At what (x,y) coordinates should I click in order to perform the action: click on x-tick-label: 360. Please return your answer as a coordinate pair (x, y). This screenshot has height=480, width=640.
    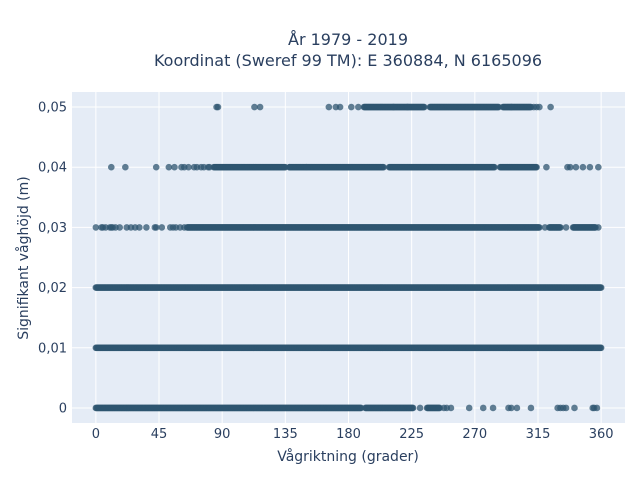
    Looking at the image, I should click on (601, 434).